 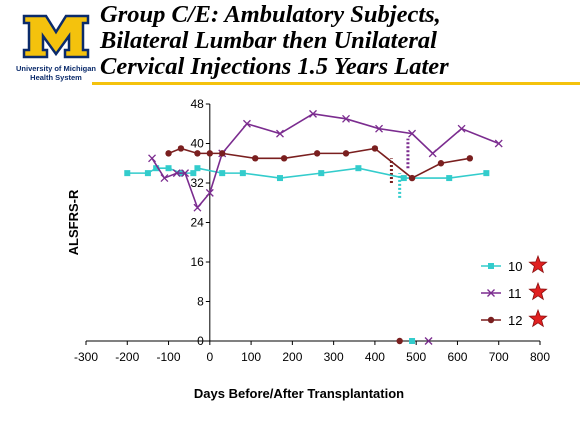 What do you see at coordinates (399, 341) in the screenshot?
I see `series-12-post-point` at bounding box center [399, 341].